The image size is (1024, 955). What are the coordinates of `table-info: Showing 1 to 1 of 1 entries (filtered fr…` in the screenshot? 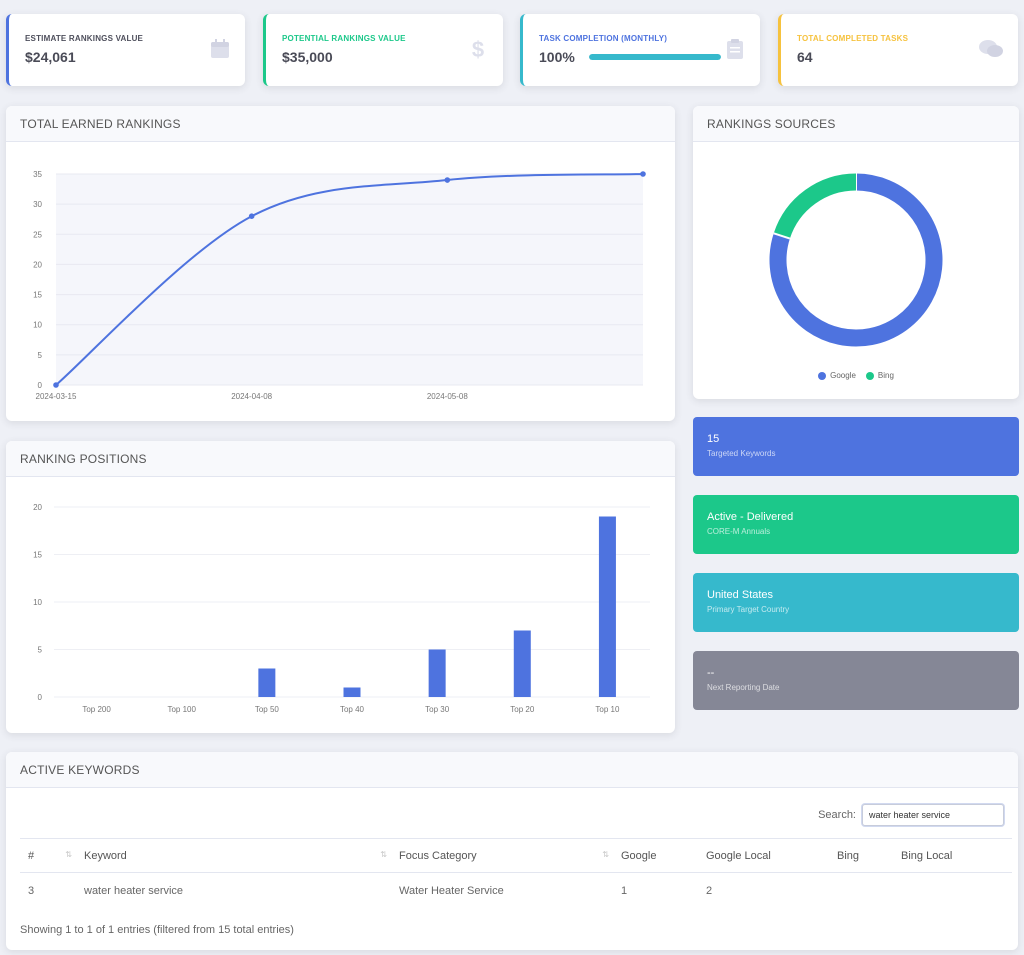 It's located at (157, 930).